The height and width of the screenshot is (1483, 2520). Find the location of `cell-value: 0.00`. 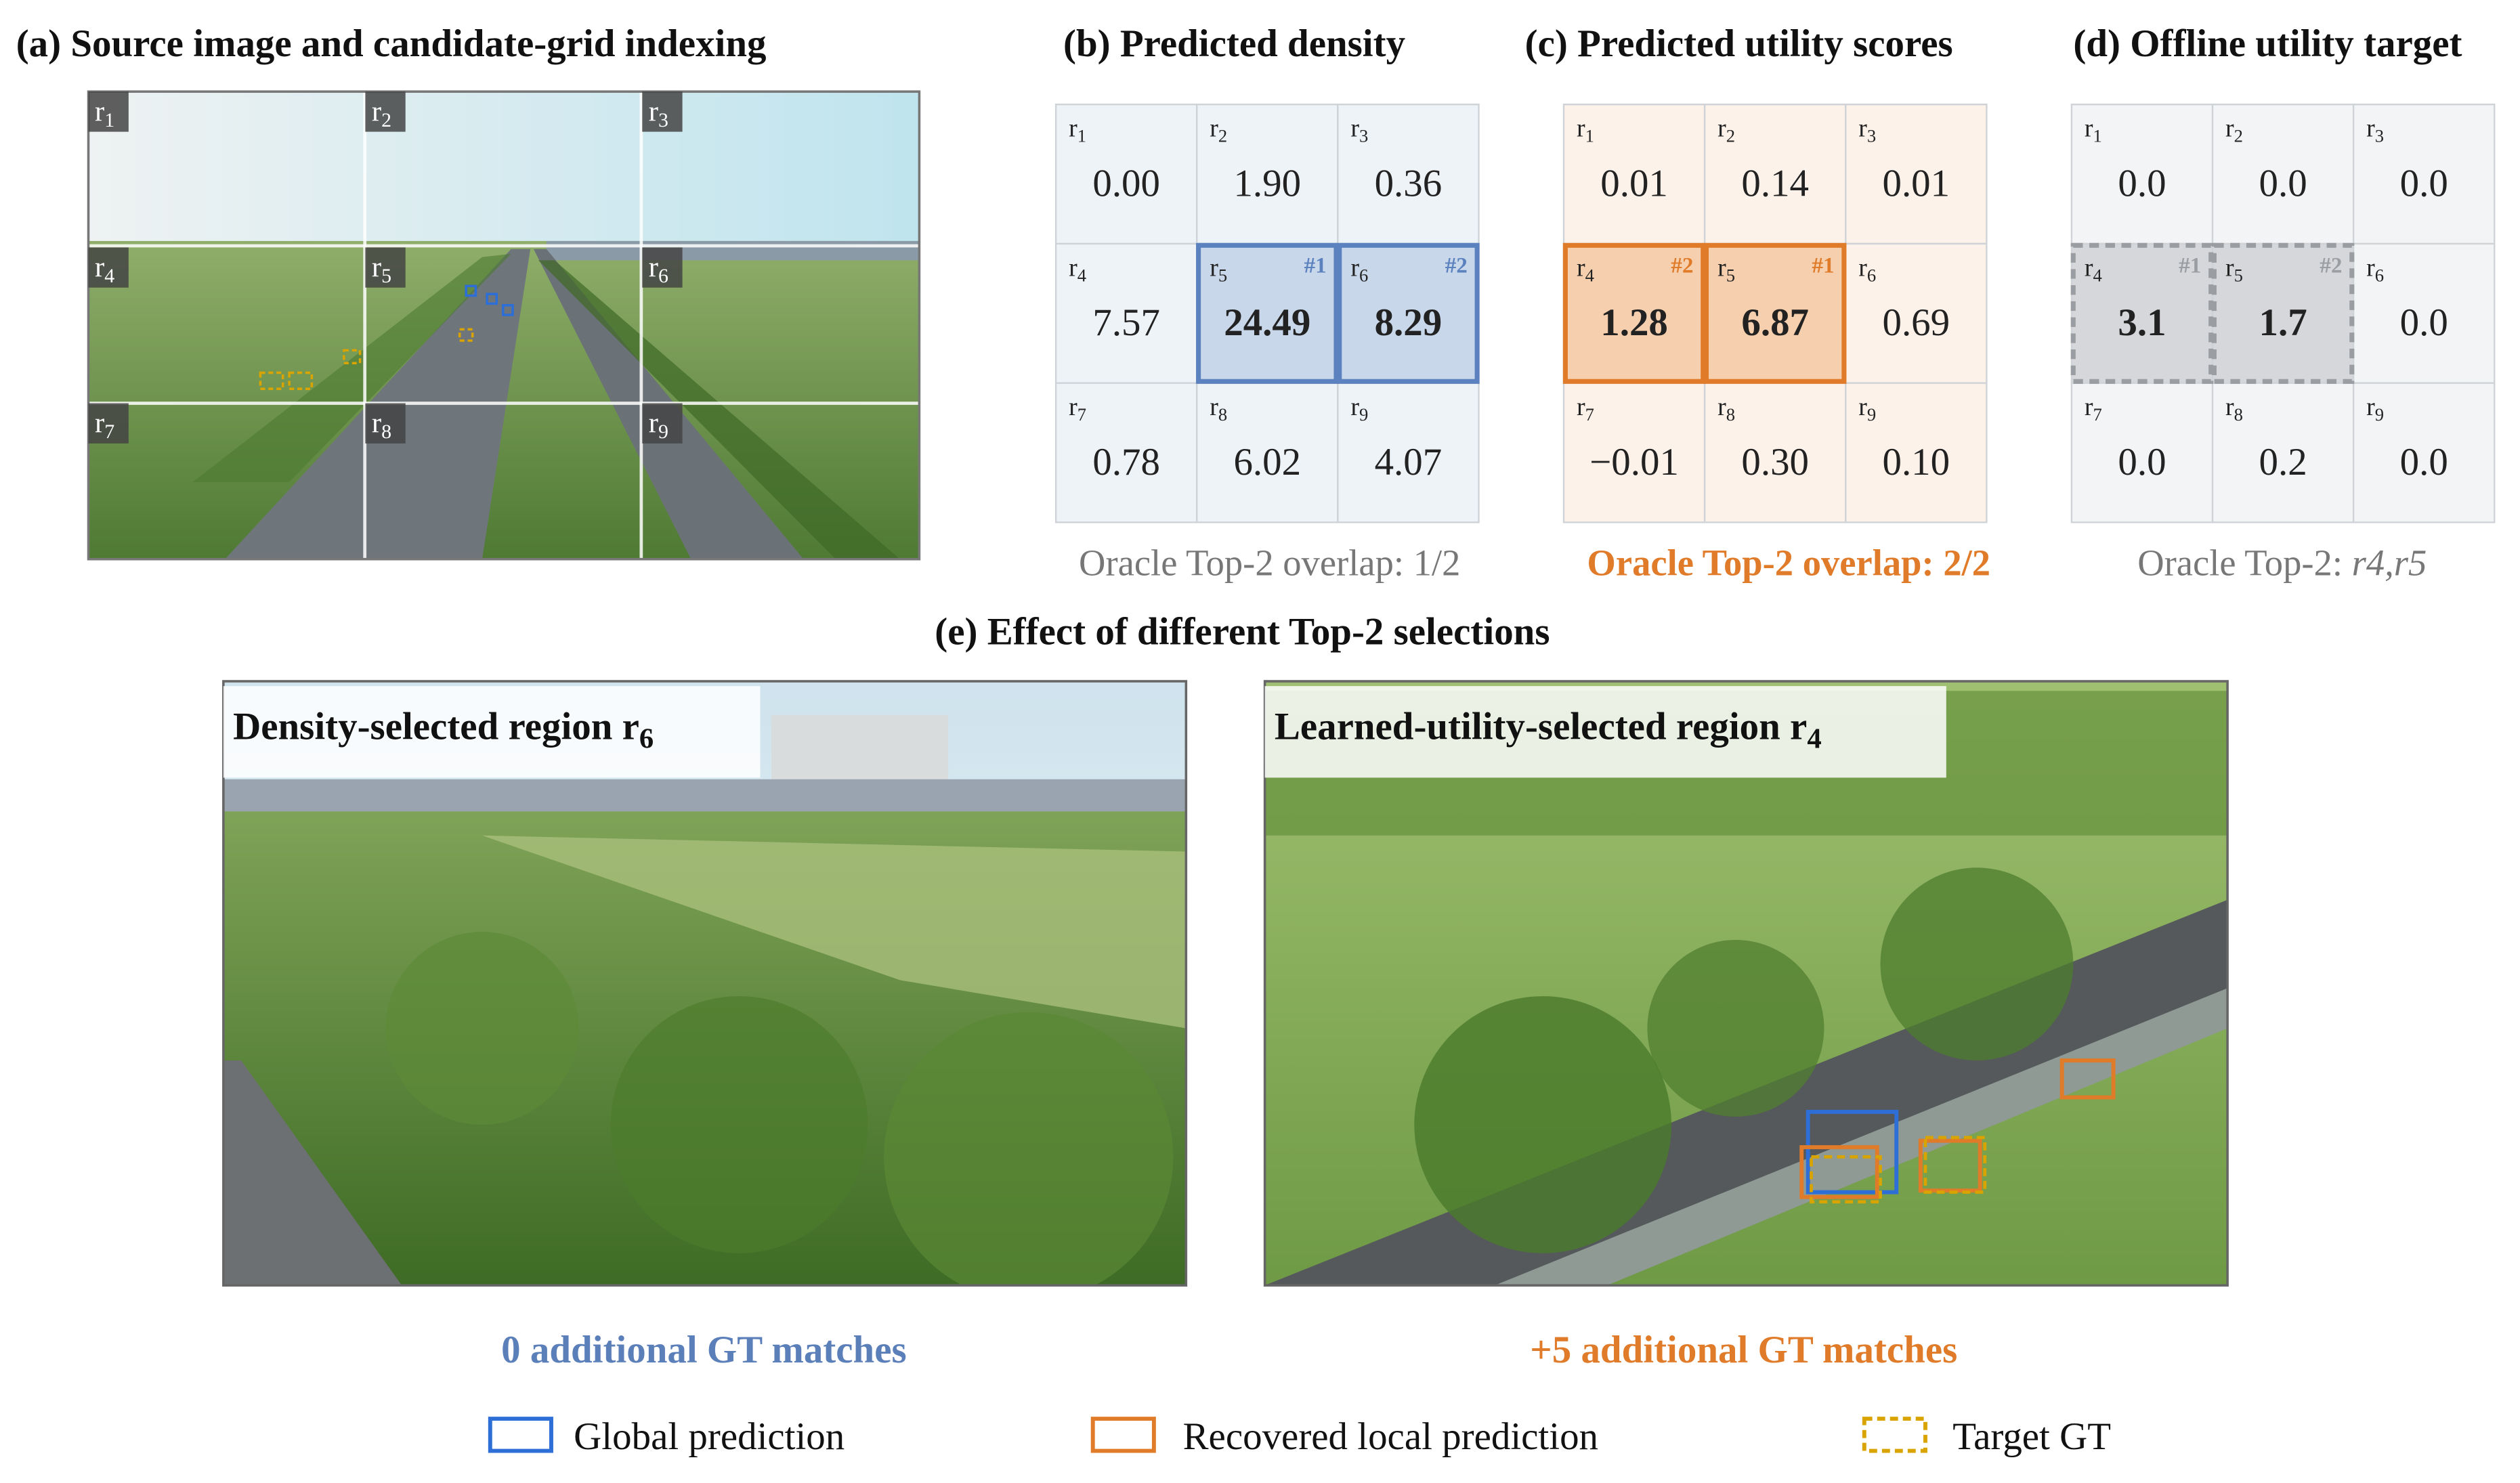

cell-value: 0.00 is located at coordinates (1126, 183).